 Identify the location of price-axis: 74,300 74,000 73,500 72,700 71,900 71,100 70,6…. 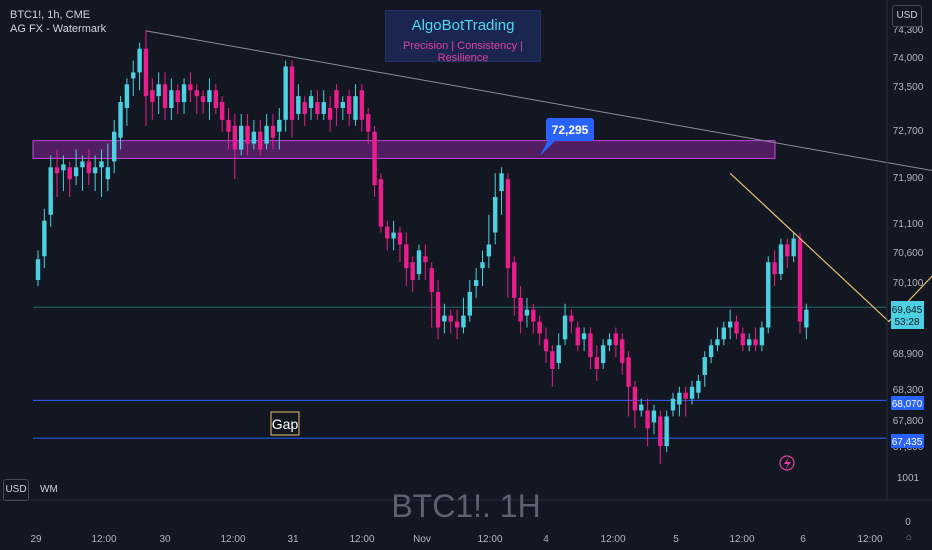
(908, 276).